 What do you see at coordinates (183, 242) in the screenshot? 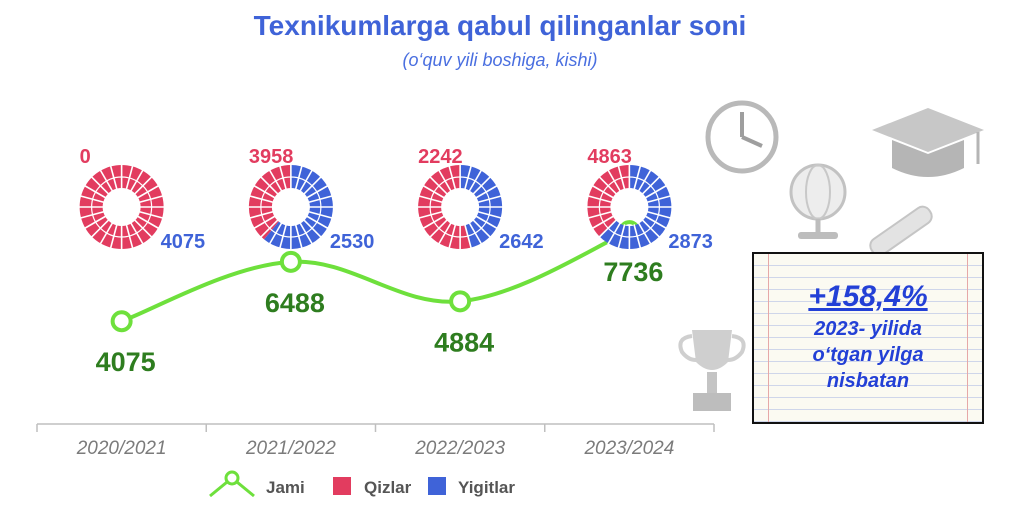
I see `data-label-yigitlar: 4075` at bounding box center [183, 242].